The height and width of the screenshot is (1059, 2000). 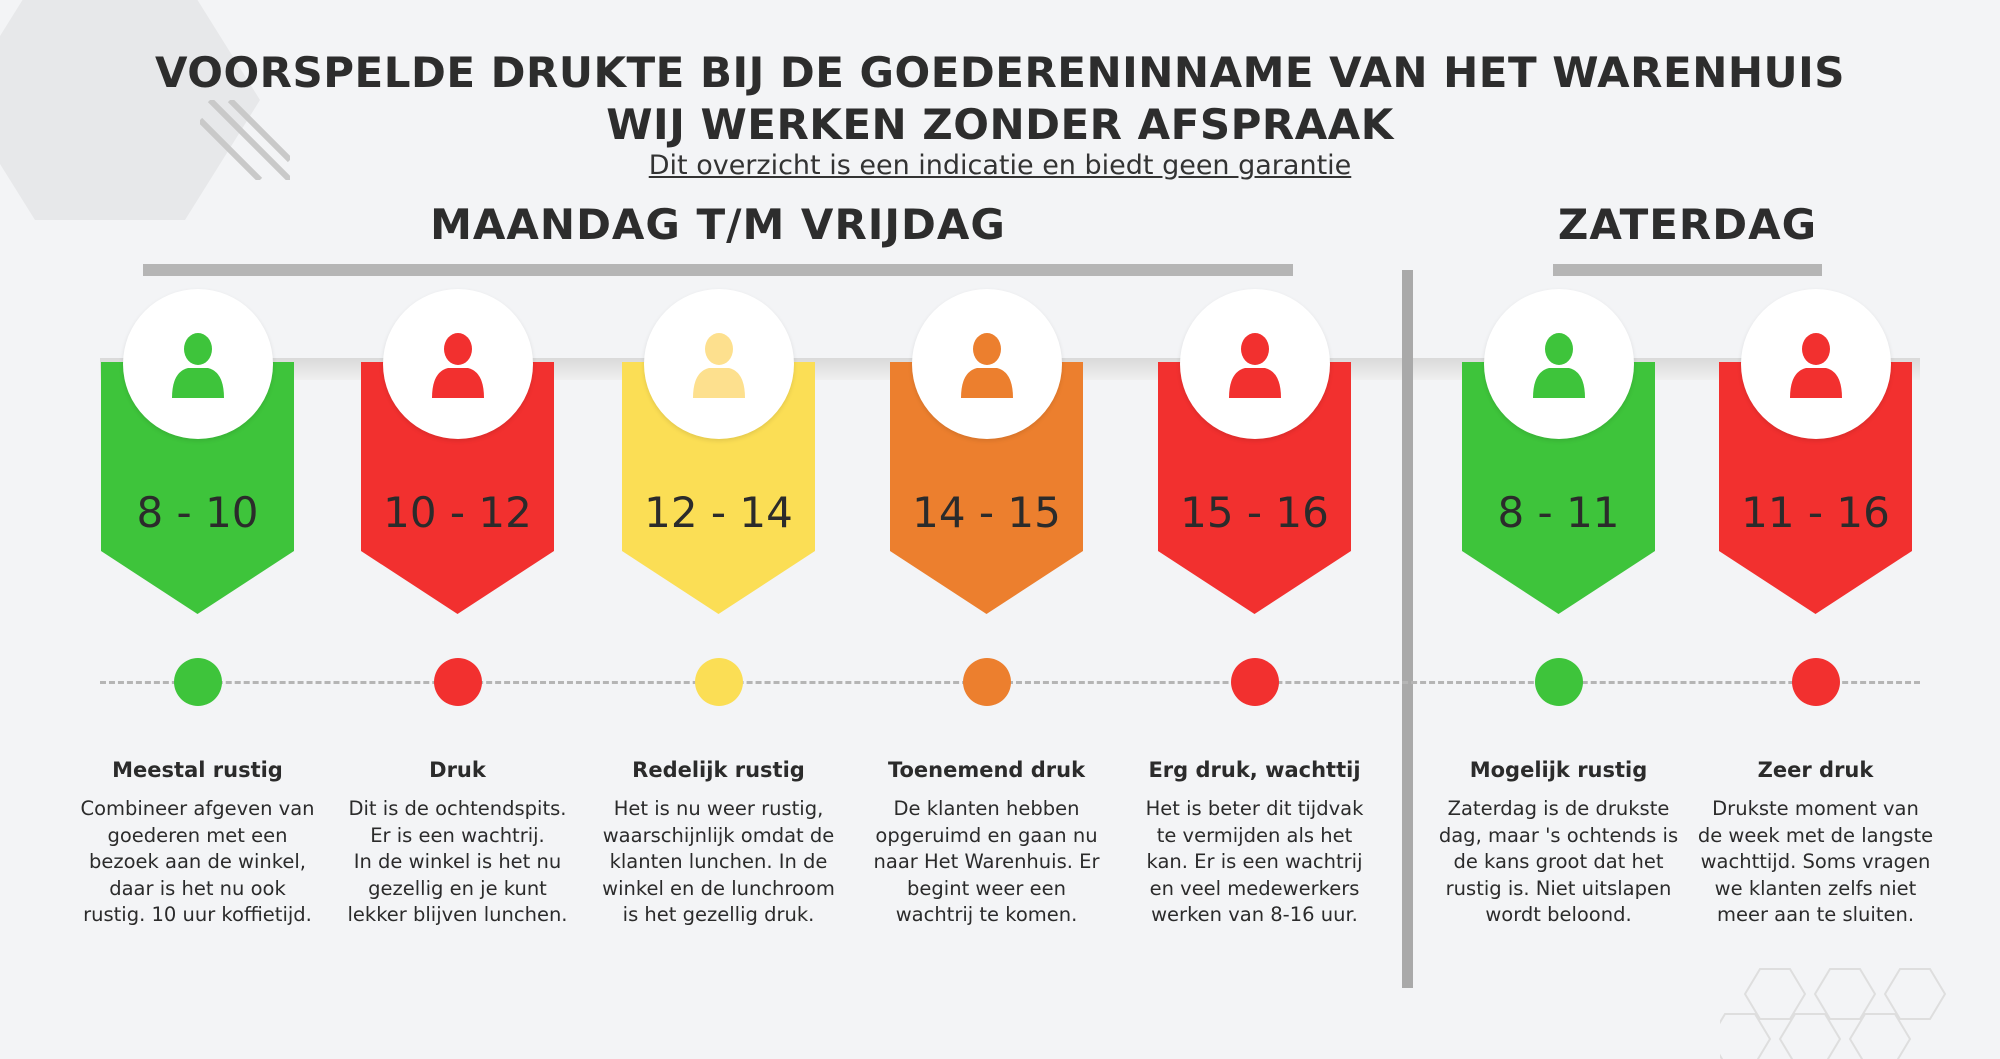 What do you see at coordinates (457, 512) in the screenshot?
I see `time-range: 10 - 12` at bounding box center [457, 512].